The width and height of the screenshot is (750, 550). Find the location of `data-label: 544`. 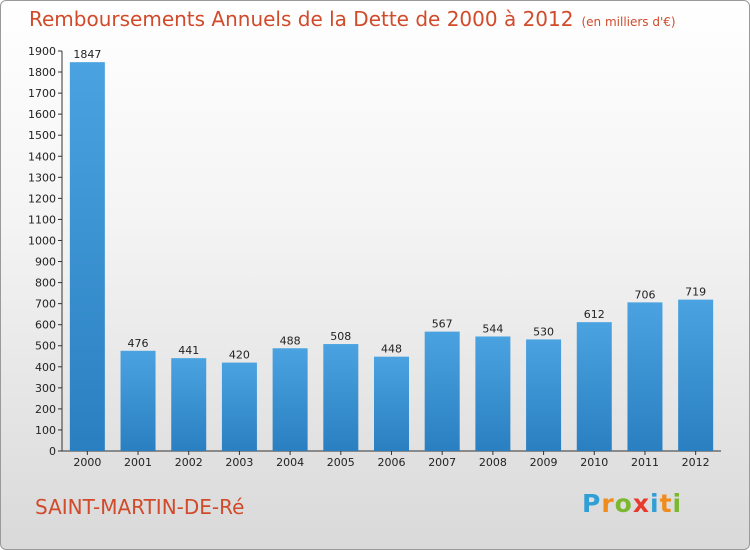

data-label: 544 is located at coordinates (492, 328).